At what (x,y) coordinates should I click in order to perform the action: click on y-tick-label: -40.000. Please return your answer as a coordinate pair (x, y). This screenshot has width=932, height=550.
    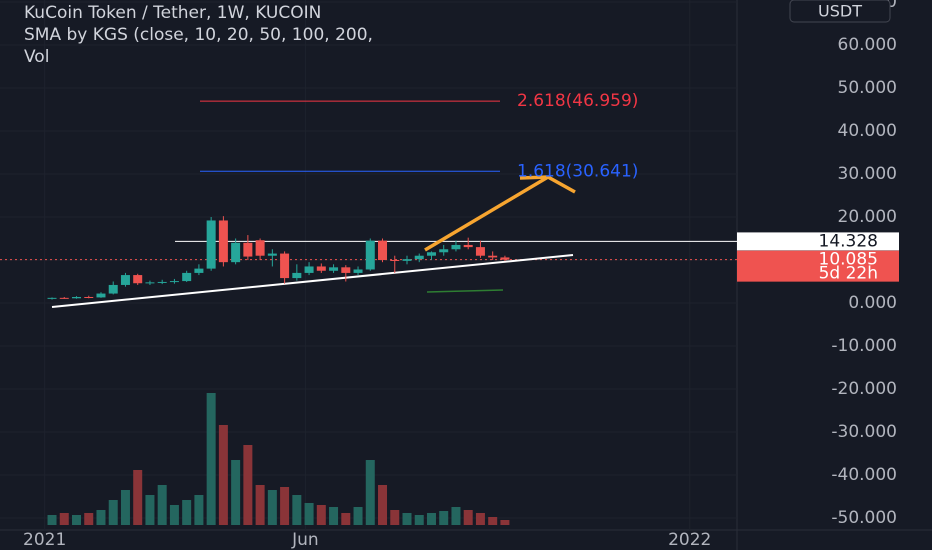
    Looking at the image, I should click on (864, 475).